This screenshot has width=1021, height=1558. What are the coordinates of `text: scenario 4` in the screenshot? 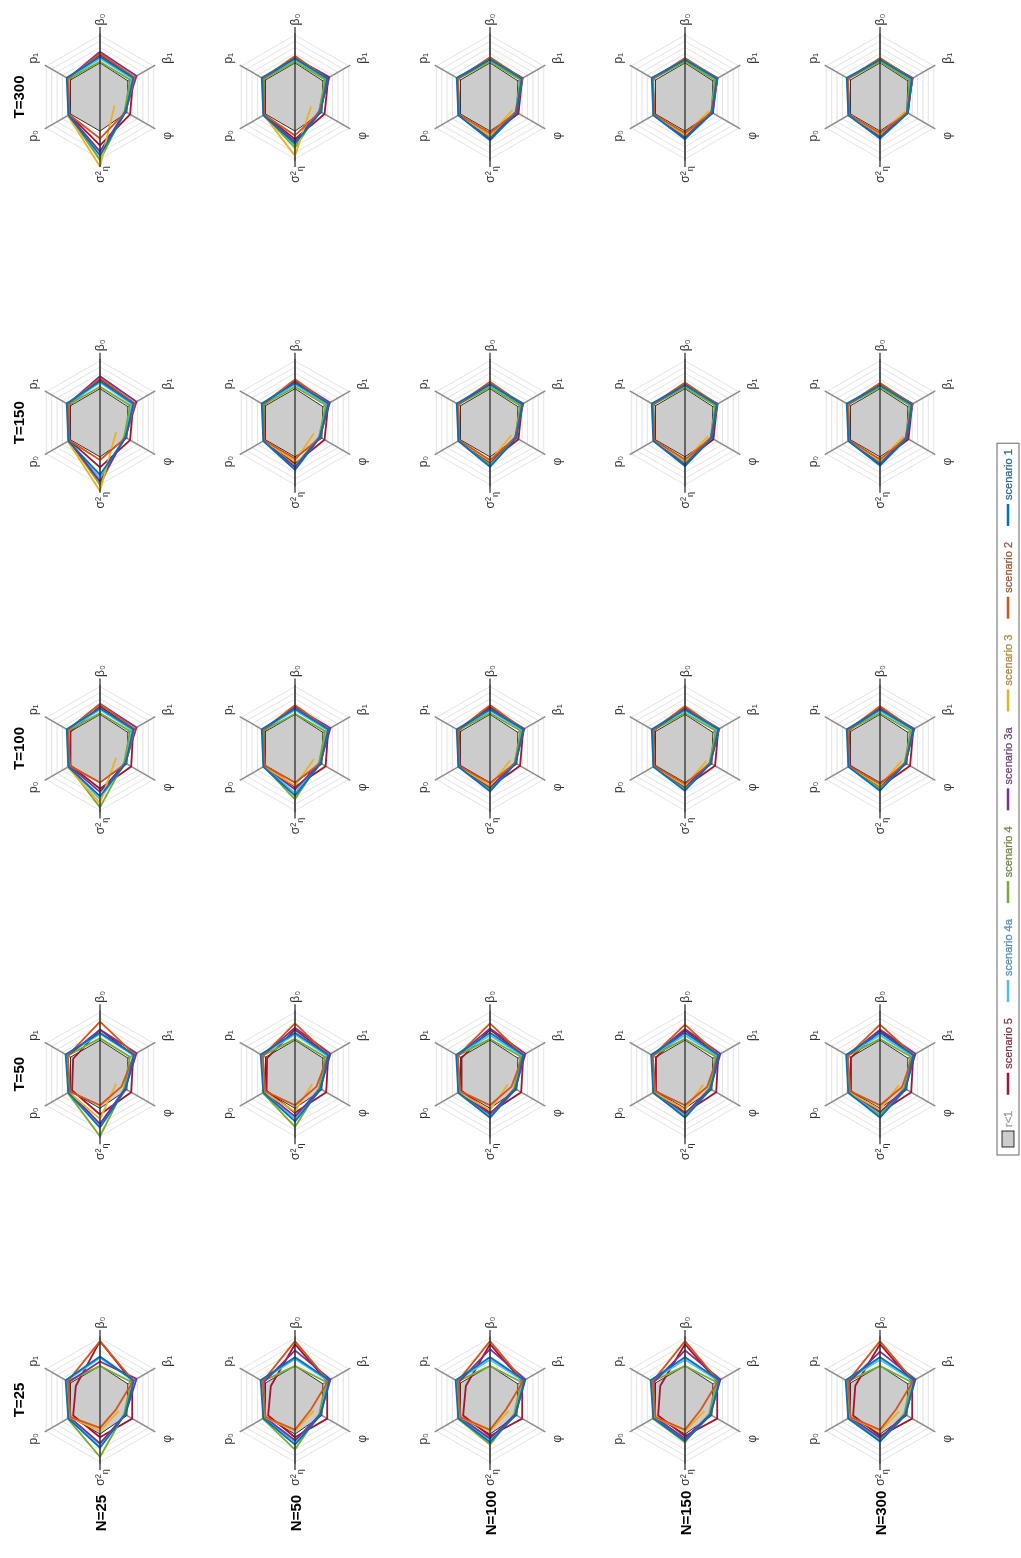 It's located at (1008, 852).